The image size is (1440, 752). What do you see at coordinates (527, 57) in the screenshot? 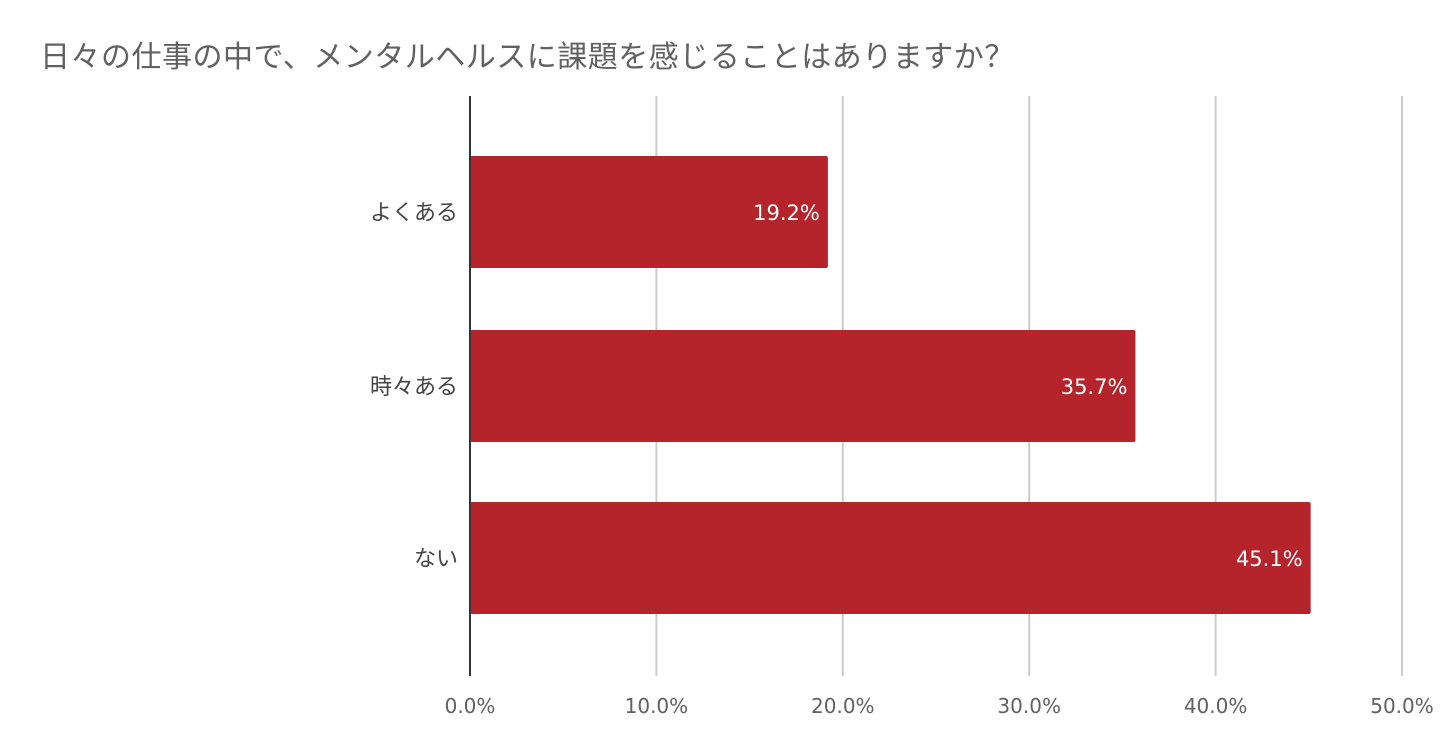
I see `chart-title: 日々の仕事の中で、メンタルヘルスに課題を感じることはありますか？` at bounding box center [527, 57].